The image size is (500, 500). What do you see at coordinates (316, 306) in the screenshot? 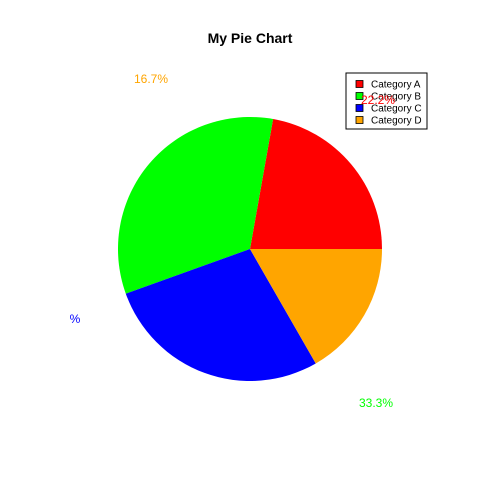
I see `pie-slice-category-d` at bounding box center [316, 306].